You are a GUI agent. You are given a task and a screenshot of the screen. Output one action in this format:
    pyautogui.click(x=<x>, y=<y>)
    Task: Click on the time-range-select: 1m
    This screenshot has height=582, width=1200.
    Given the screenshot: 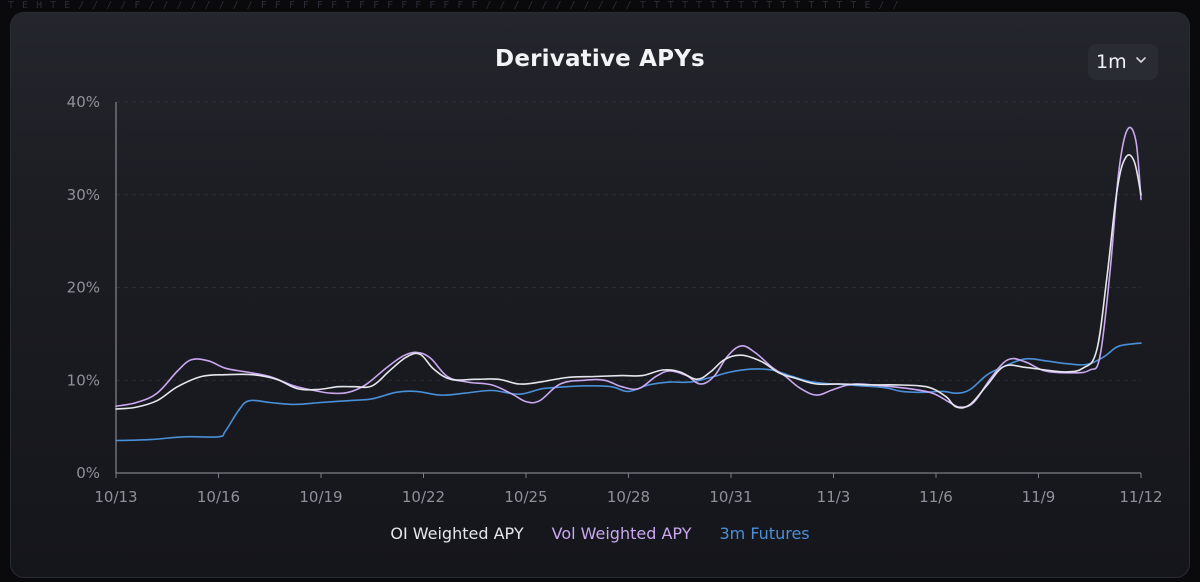 What is the action you would take?
    pyautogui.click(x=1123, y=62)
    